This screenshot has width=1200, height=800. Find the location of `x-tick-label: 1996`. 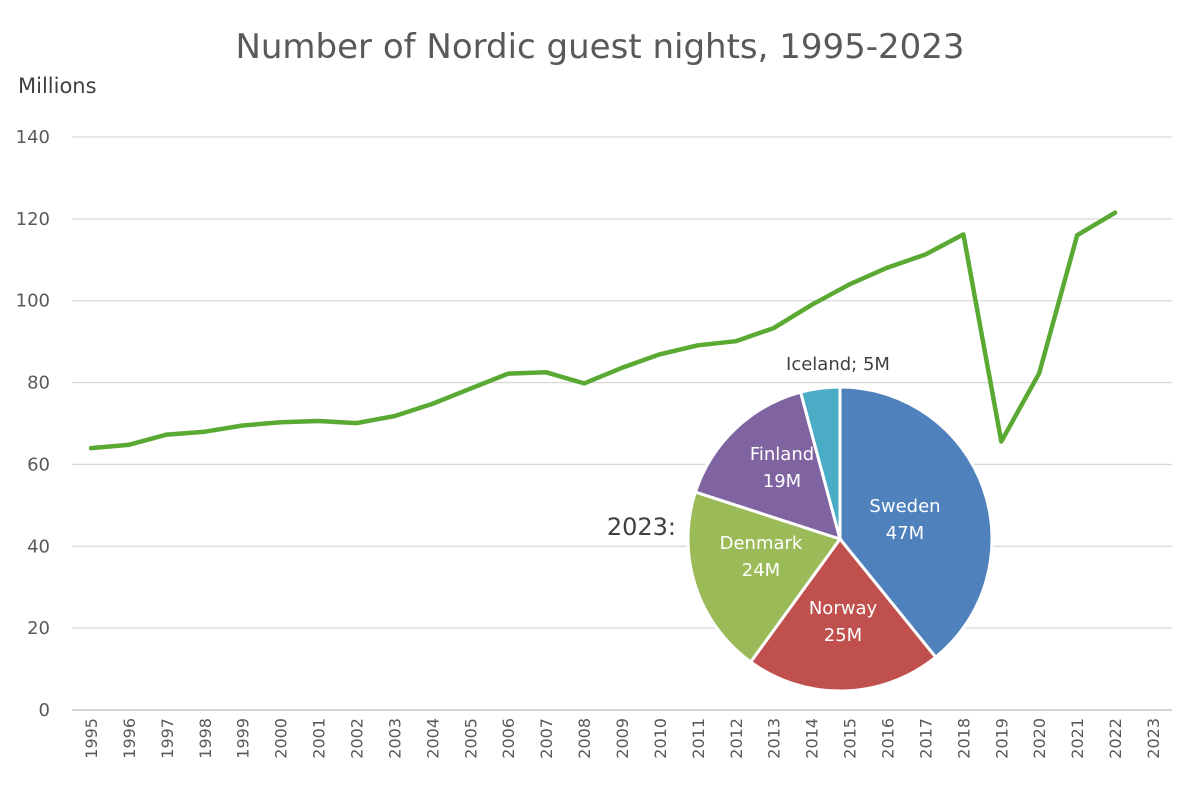

x-tick-label: 1996 is located at coordinates (129, 738).